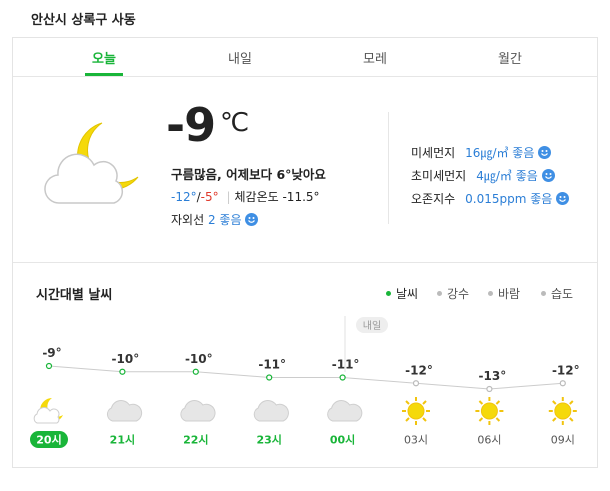 The height and width of the screenshot is (491, 610). I want to click on legend-item: 바람, so click(504, 293).